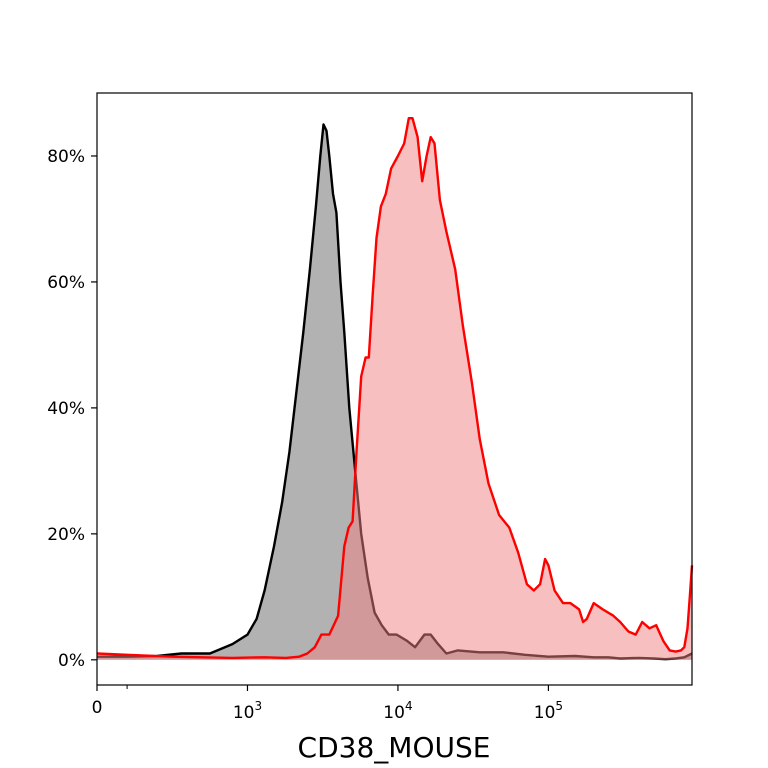 The width and height of the screenshot is (768, 768). Describe the element at coordinates (66, 535) in the screenshot. I see `y-tick-label: 20%` at that location.